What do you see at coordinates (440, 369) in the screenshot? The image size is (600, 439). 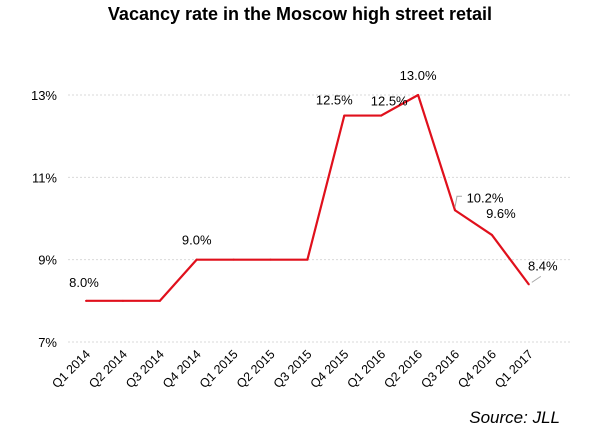 I see `x-tick-label: Q3 2016` at bounding box center [440, 369].